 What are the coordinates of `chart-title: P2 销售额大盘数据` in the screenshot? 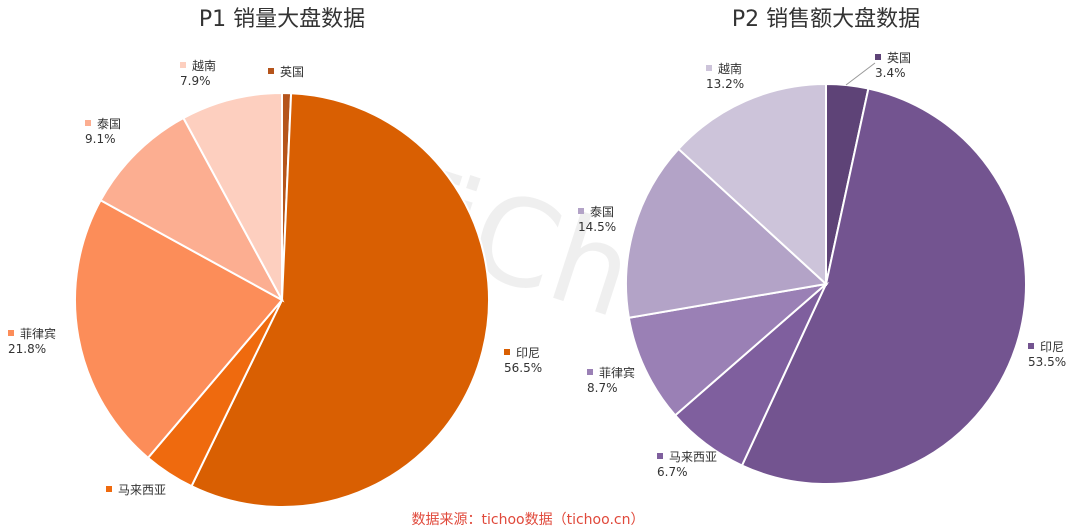 It's located at (826, 19).